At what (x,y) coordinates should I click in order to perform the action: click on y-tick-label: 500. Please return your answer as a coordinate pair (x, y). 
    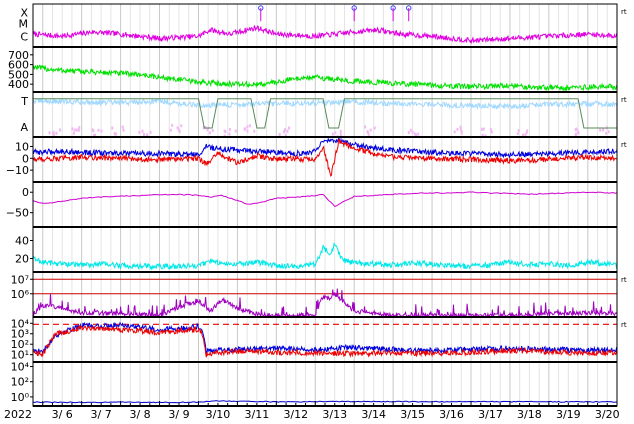
    Looking at the image, I should click on (18, 74).